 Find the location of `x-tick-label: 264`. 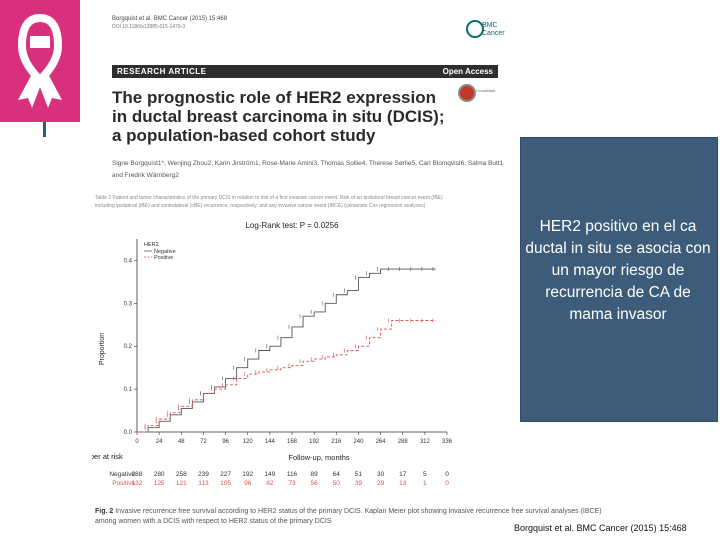

x-tick-label: 264 is located at coordinates (381, 442).